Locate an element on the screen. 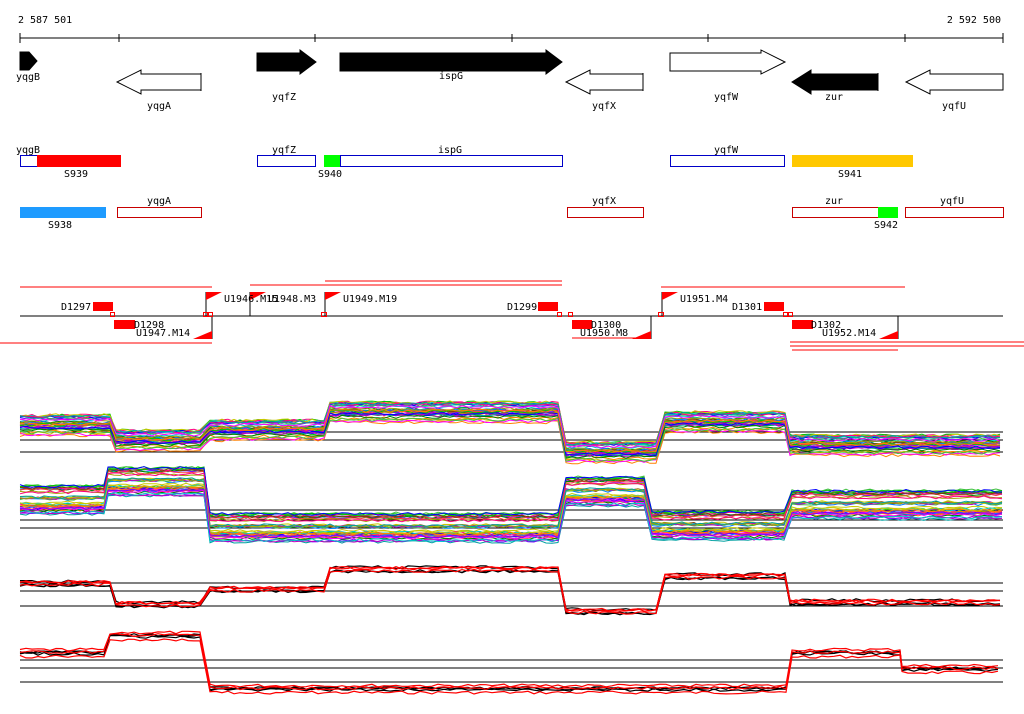 The image size is (1024, 714). segment-yqgB: yqgB is located at coordinates (28, 156).